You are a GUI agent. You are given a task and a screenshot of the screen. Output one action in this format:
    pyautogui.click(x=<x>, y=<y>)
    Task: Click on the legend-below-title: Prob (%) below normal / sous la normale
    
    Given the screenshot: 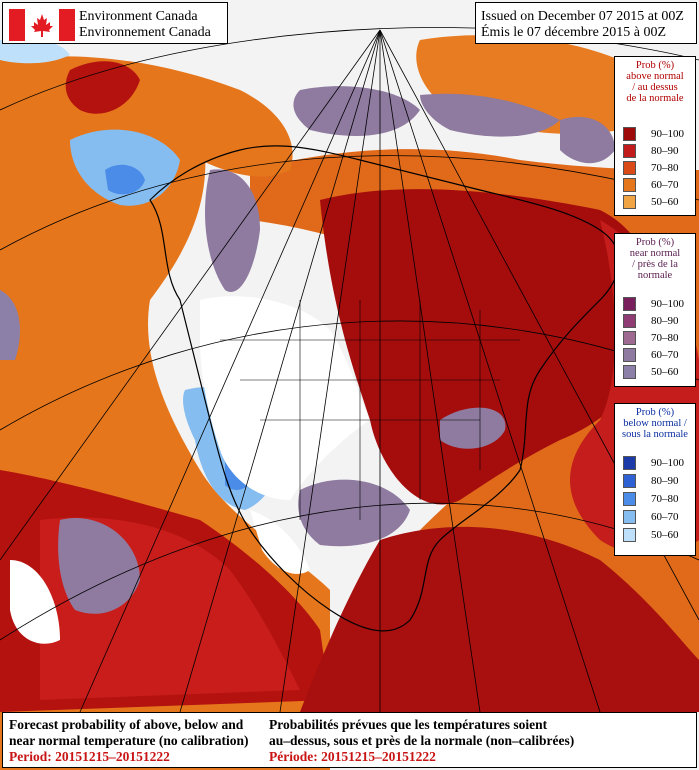 What is the action you would take?
    pyautogui.click(x=655, y=422)
    